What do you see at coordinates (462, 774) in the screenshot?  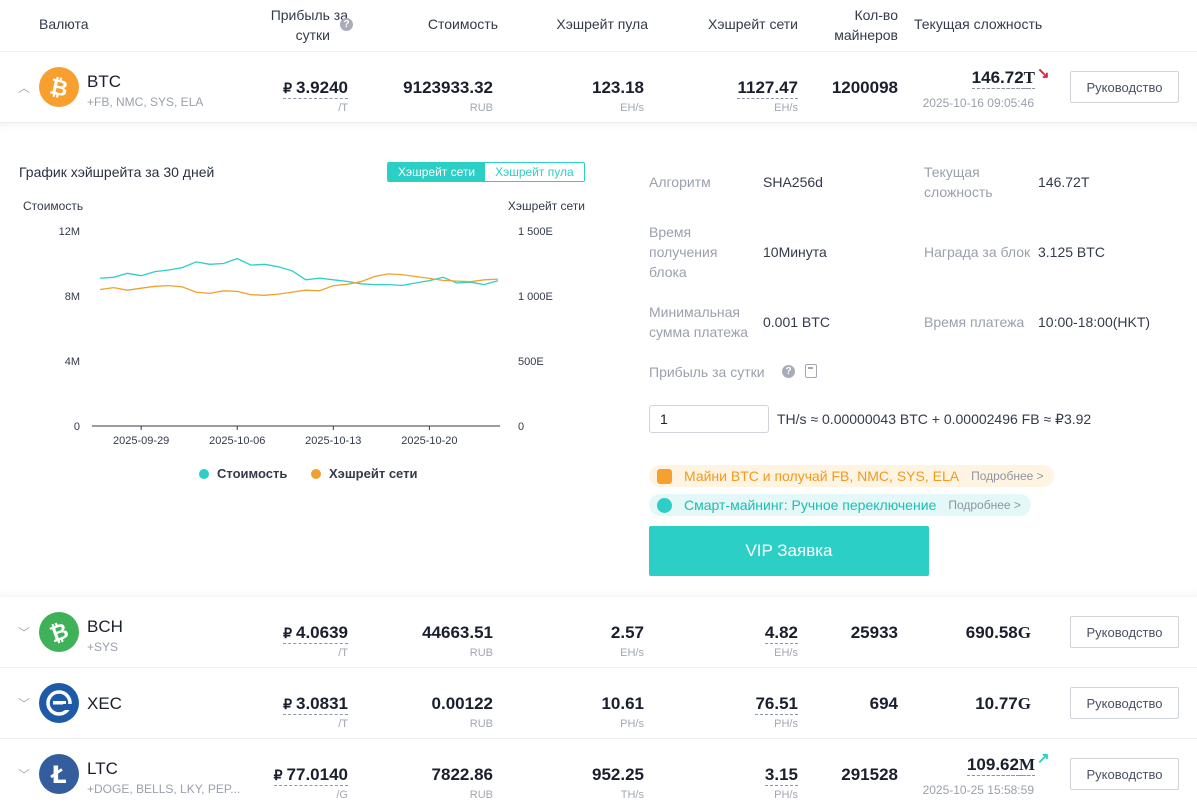 I see `value-number: 7822.86` at bounding box center [462, 774].